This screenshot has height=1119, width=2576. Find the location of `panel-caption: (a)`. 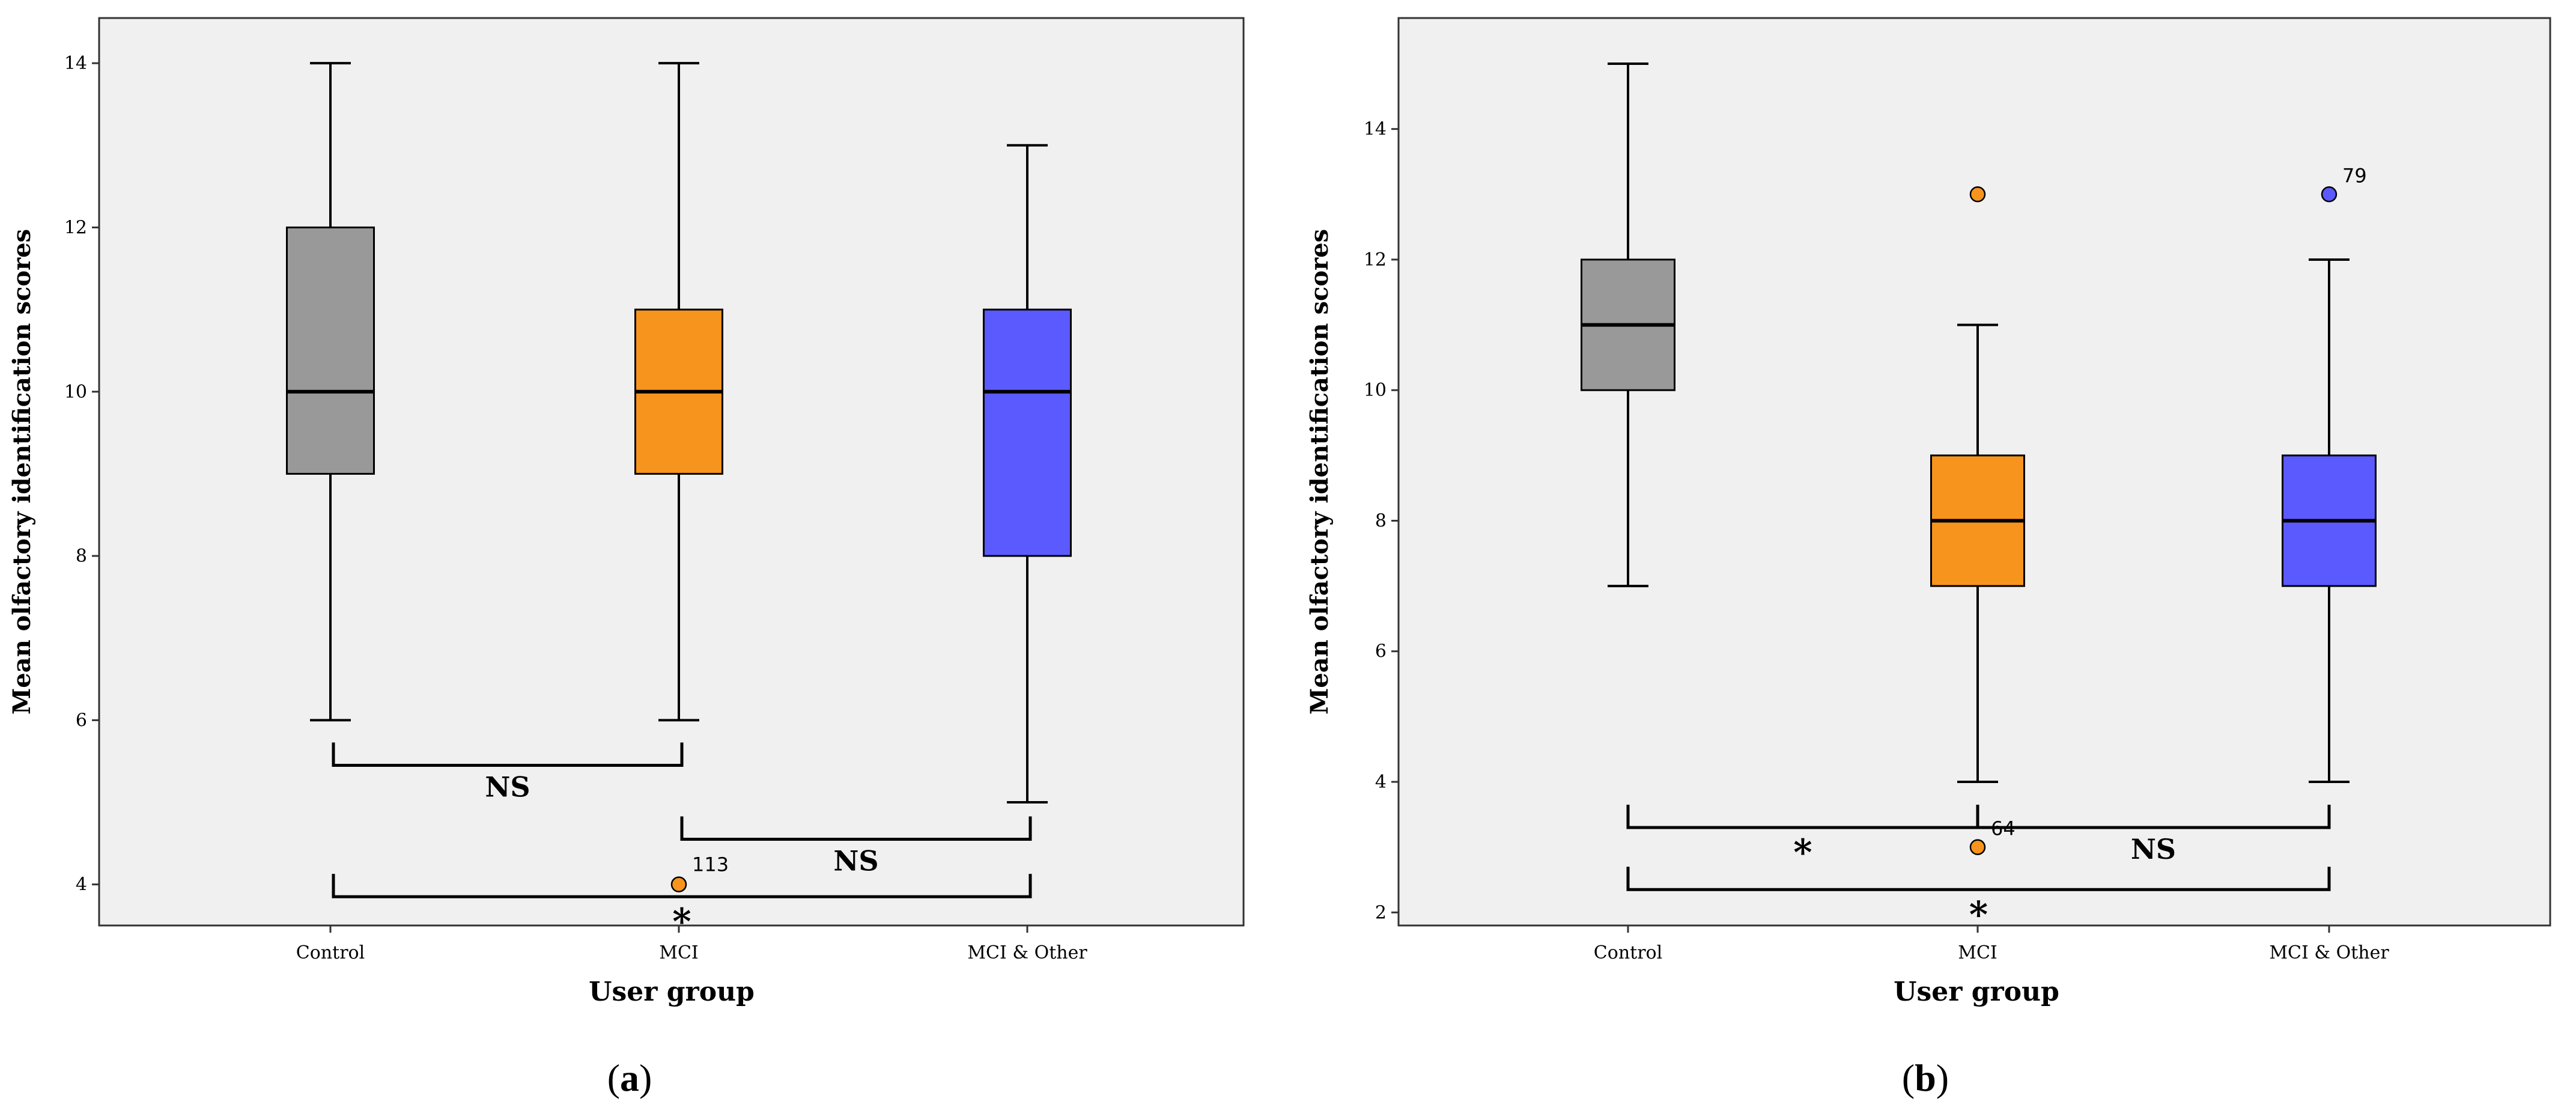

panel-caption: (a) is located at coordinates (629, 1077).